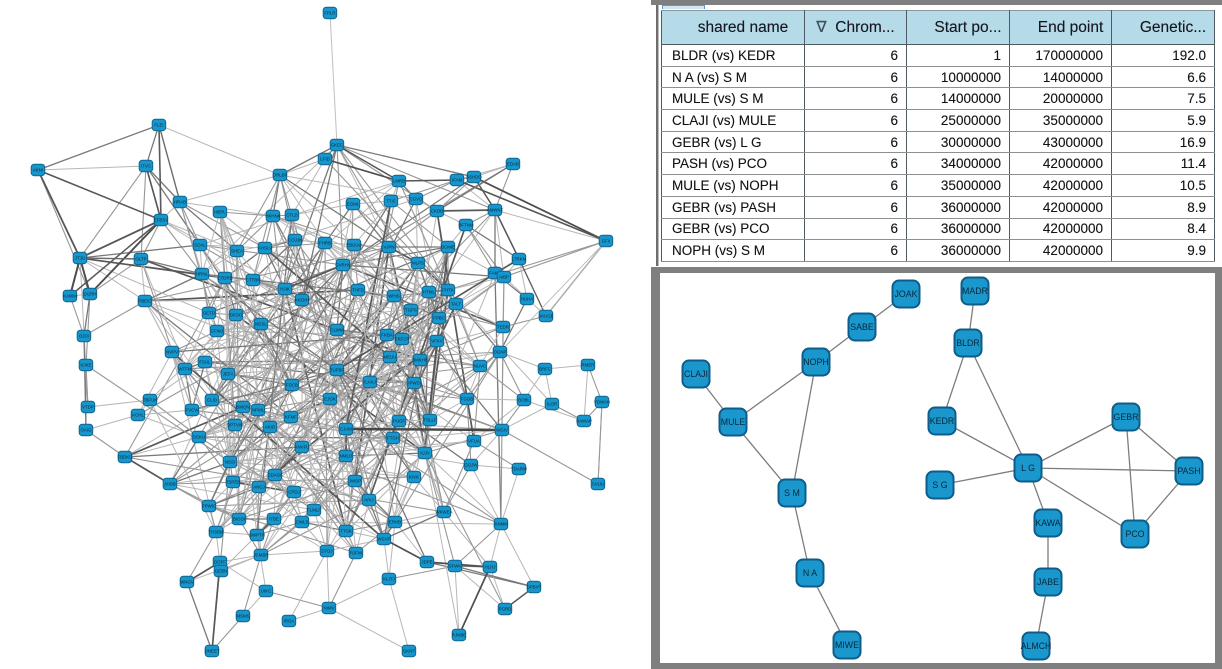  Describe the element at coordinates (602, 402) in the screenshot. I see `svg-text: VDWAH` at that location.